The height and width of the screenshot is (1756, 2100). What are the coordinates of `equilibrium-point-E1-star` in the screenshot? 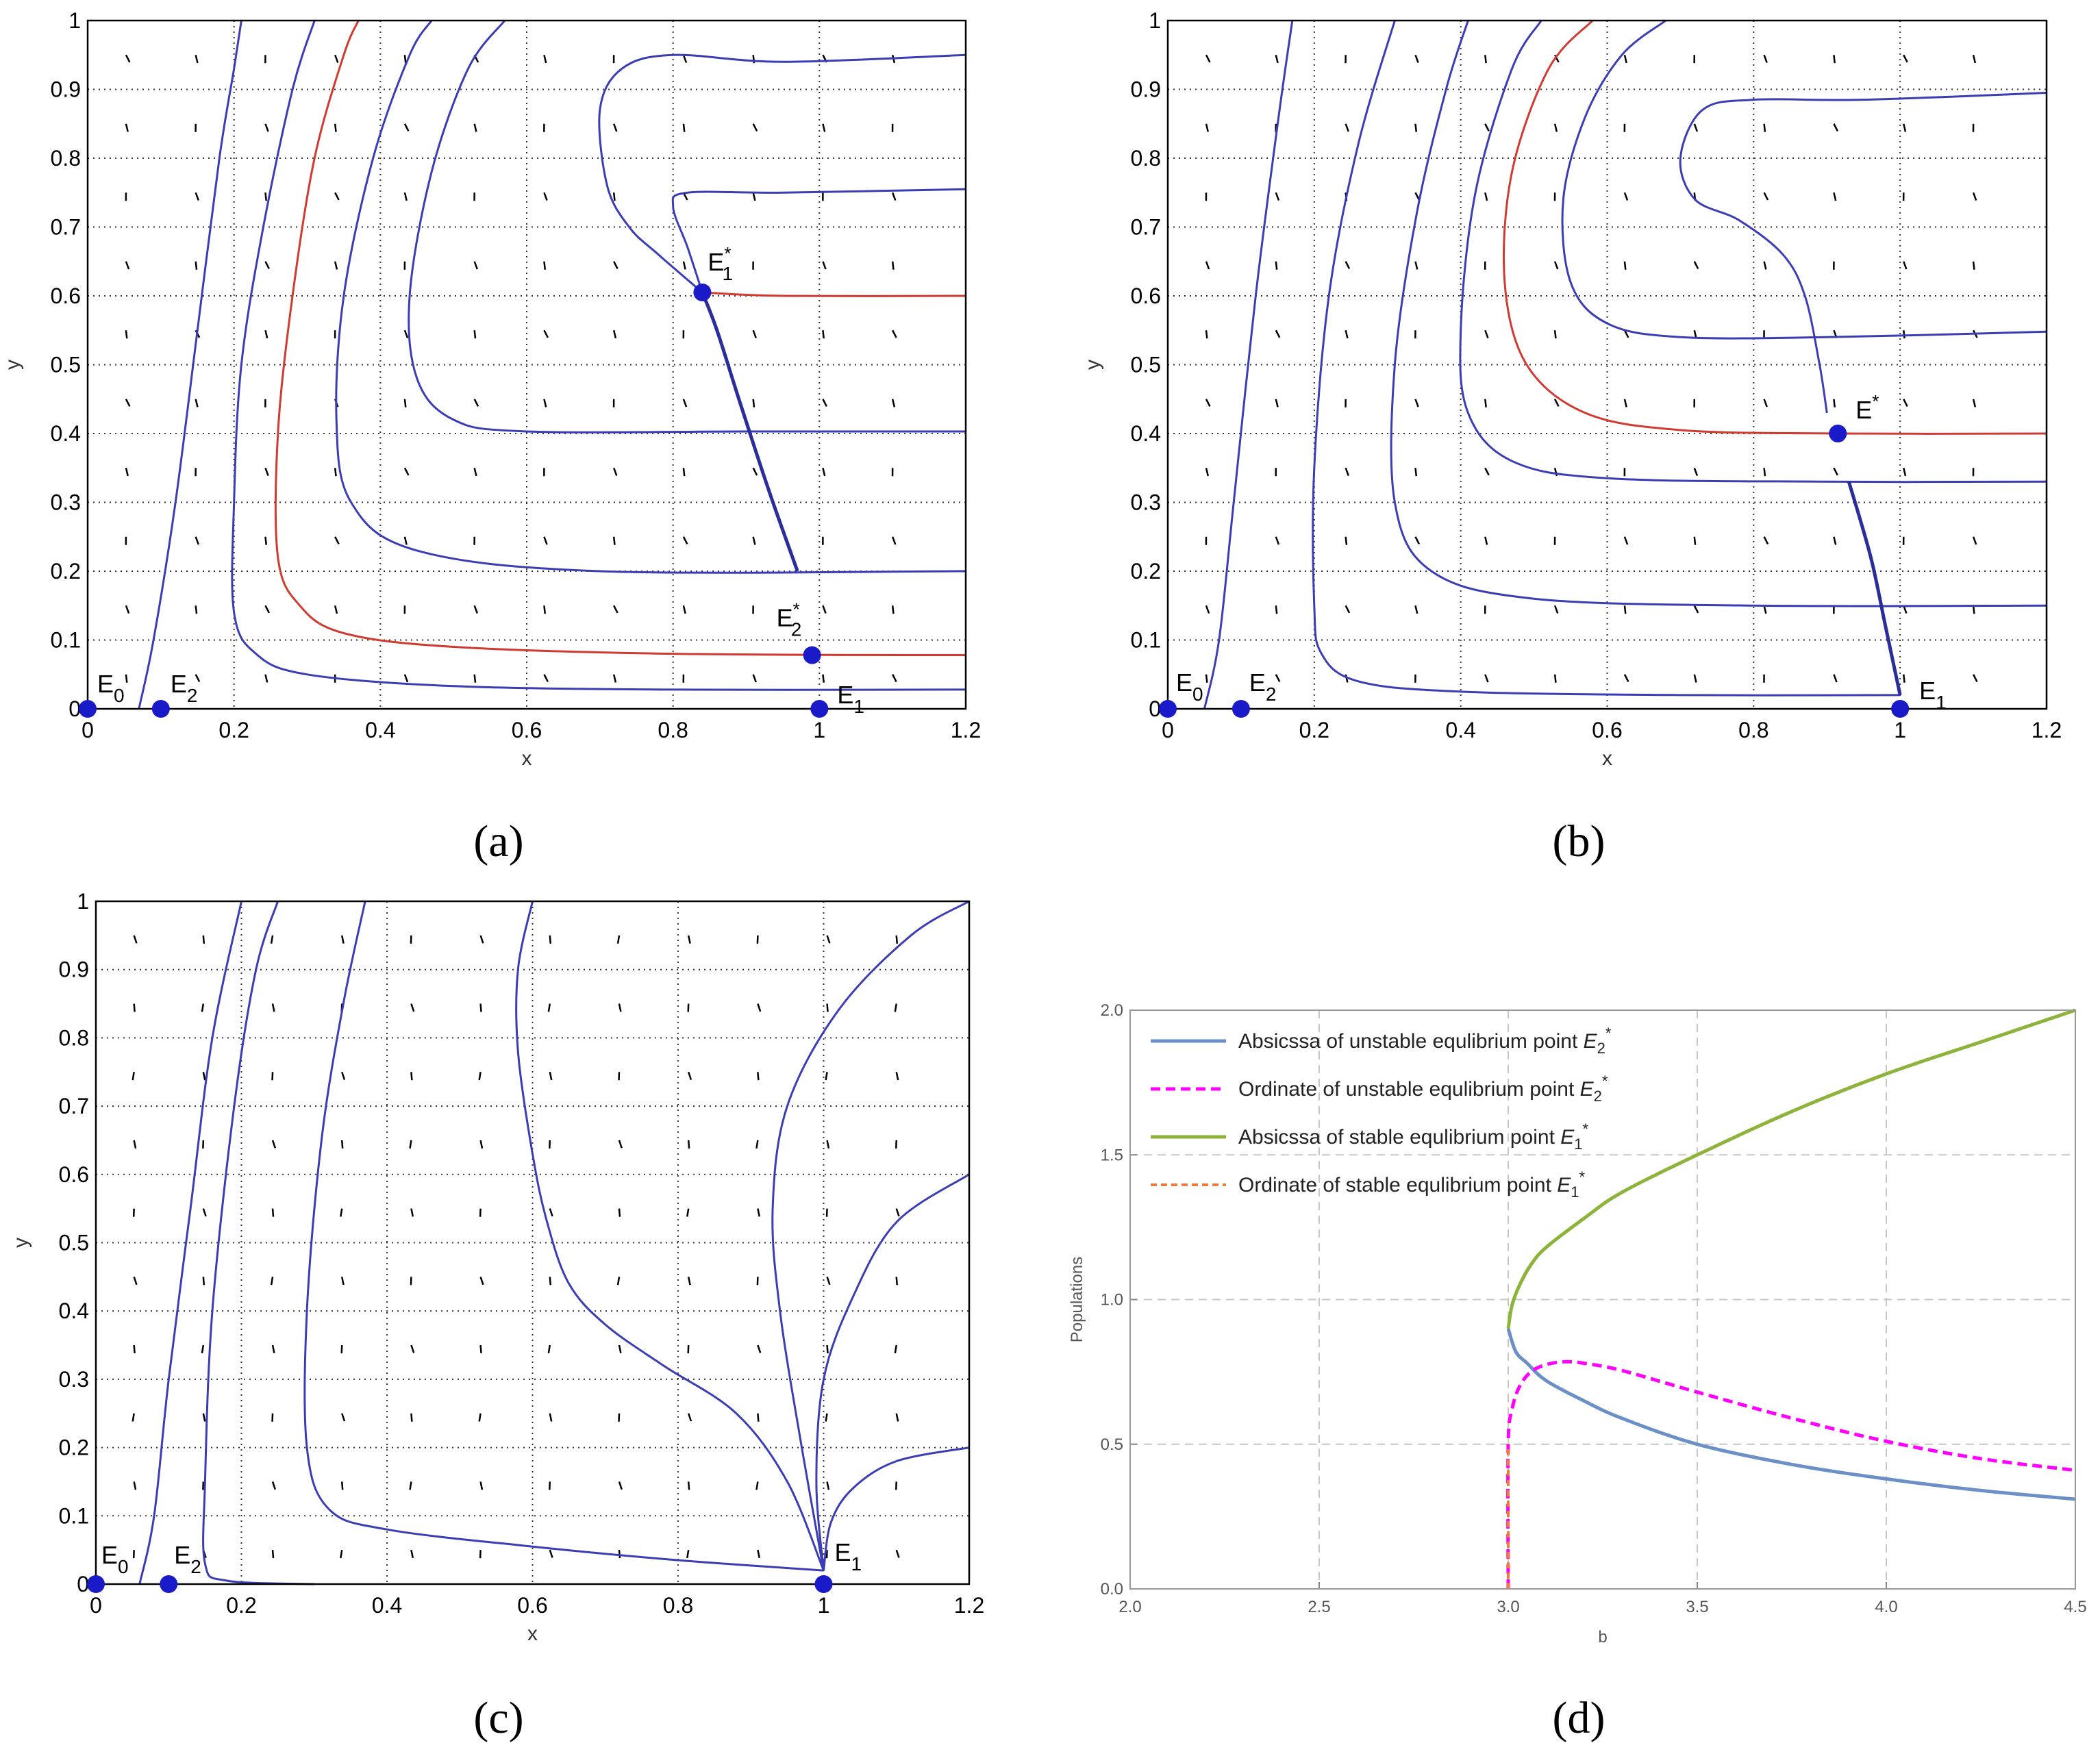 It's located at (702, 292).